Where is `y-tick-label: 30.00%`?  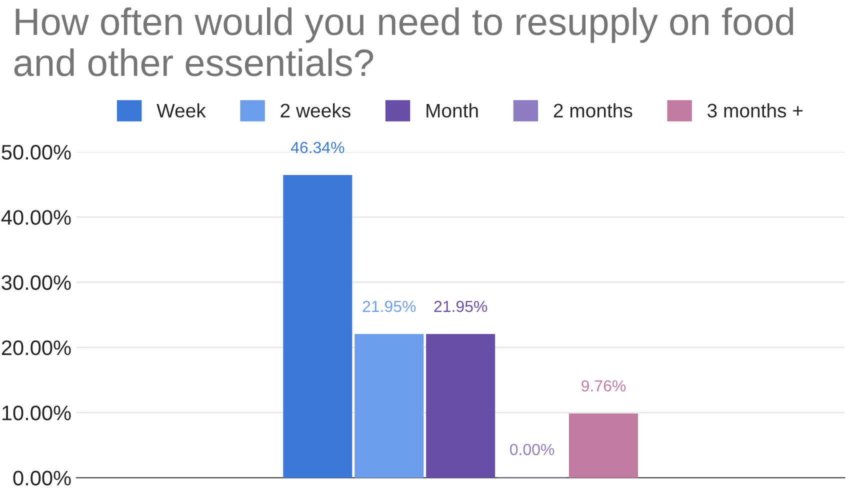 y-tick-label: 30.00% is located at coordinates (36, 282).